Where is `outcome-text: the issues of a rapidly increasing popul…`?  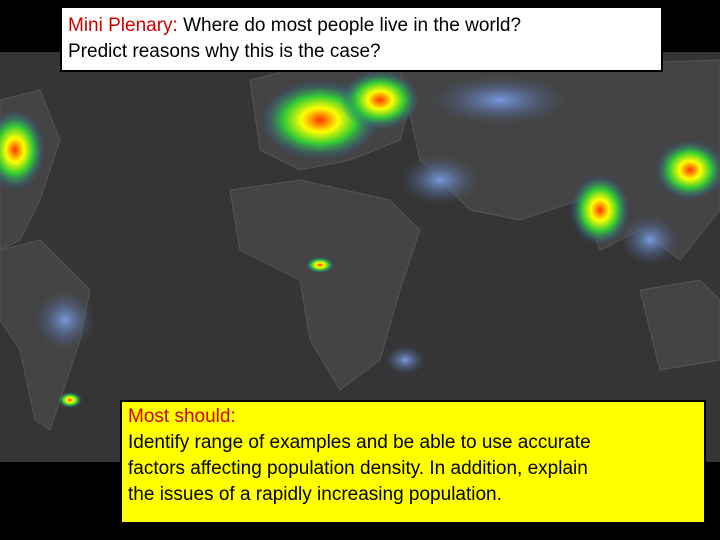 outcome-text: the issues of a rapidly increasing popul… is located at coordinates (315, 494).